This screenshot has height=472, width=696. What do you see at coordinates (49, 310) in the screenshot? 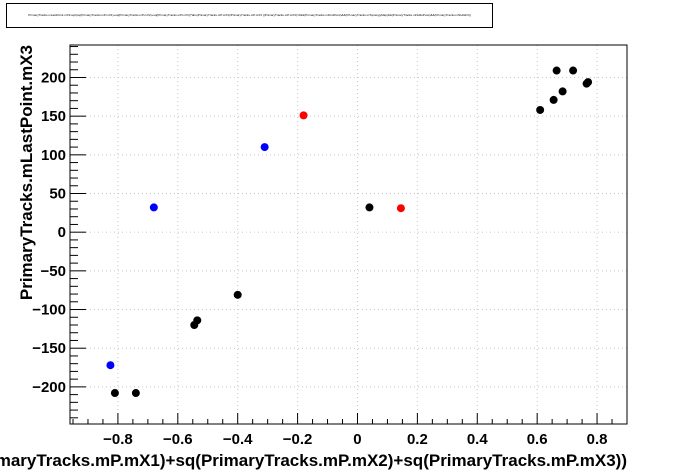
I see `y-tick-label: −100` at bounding box center [49, 310].